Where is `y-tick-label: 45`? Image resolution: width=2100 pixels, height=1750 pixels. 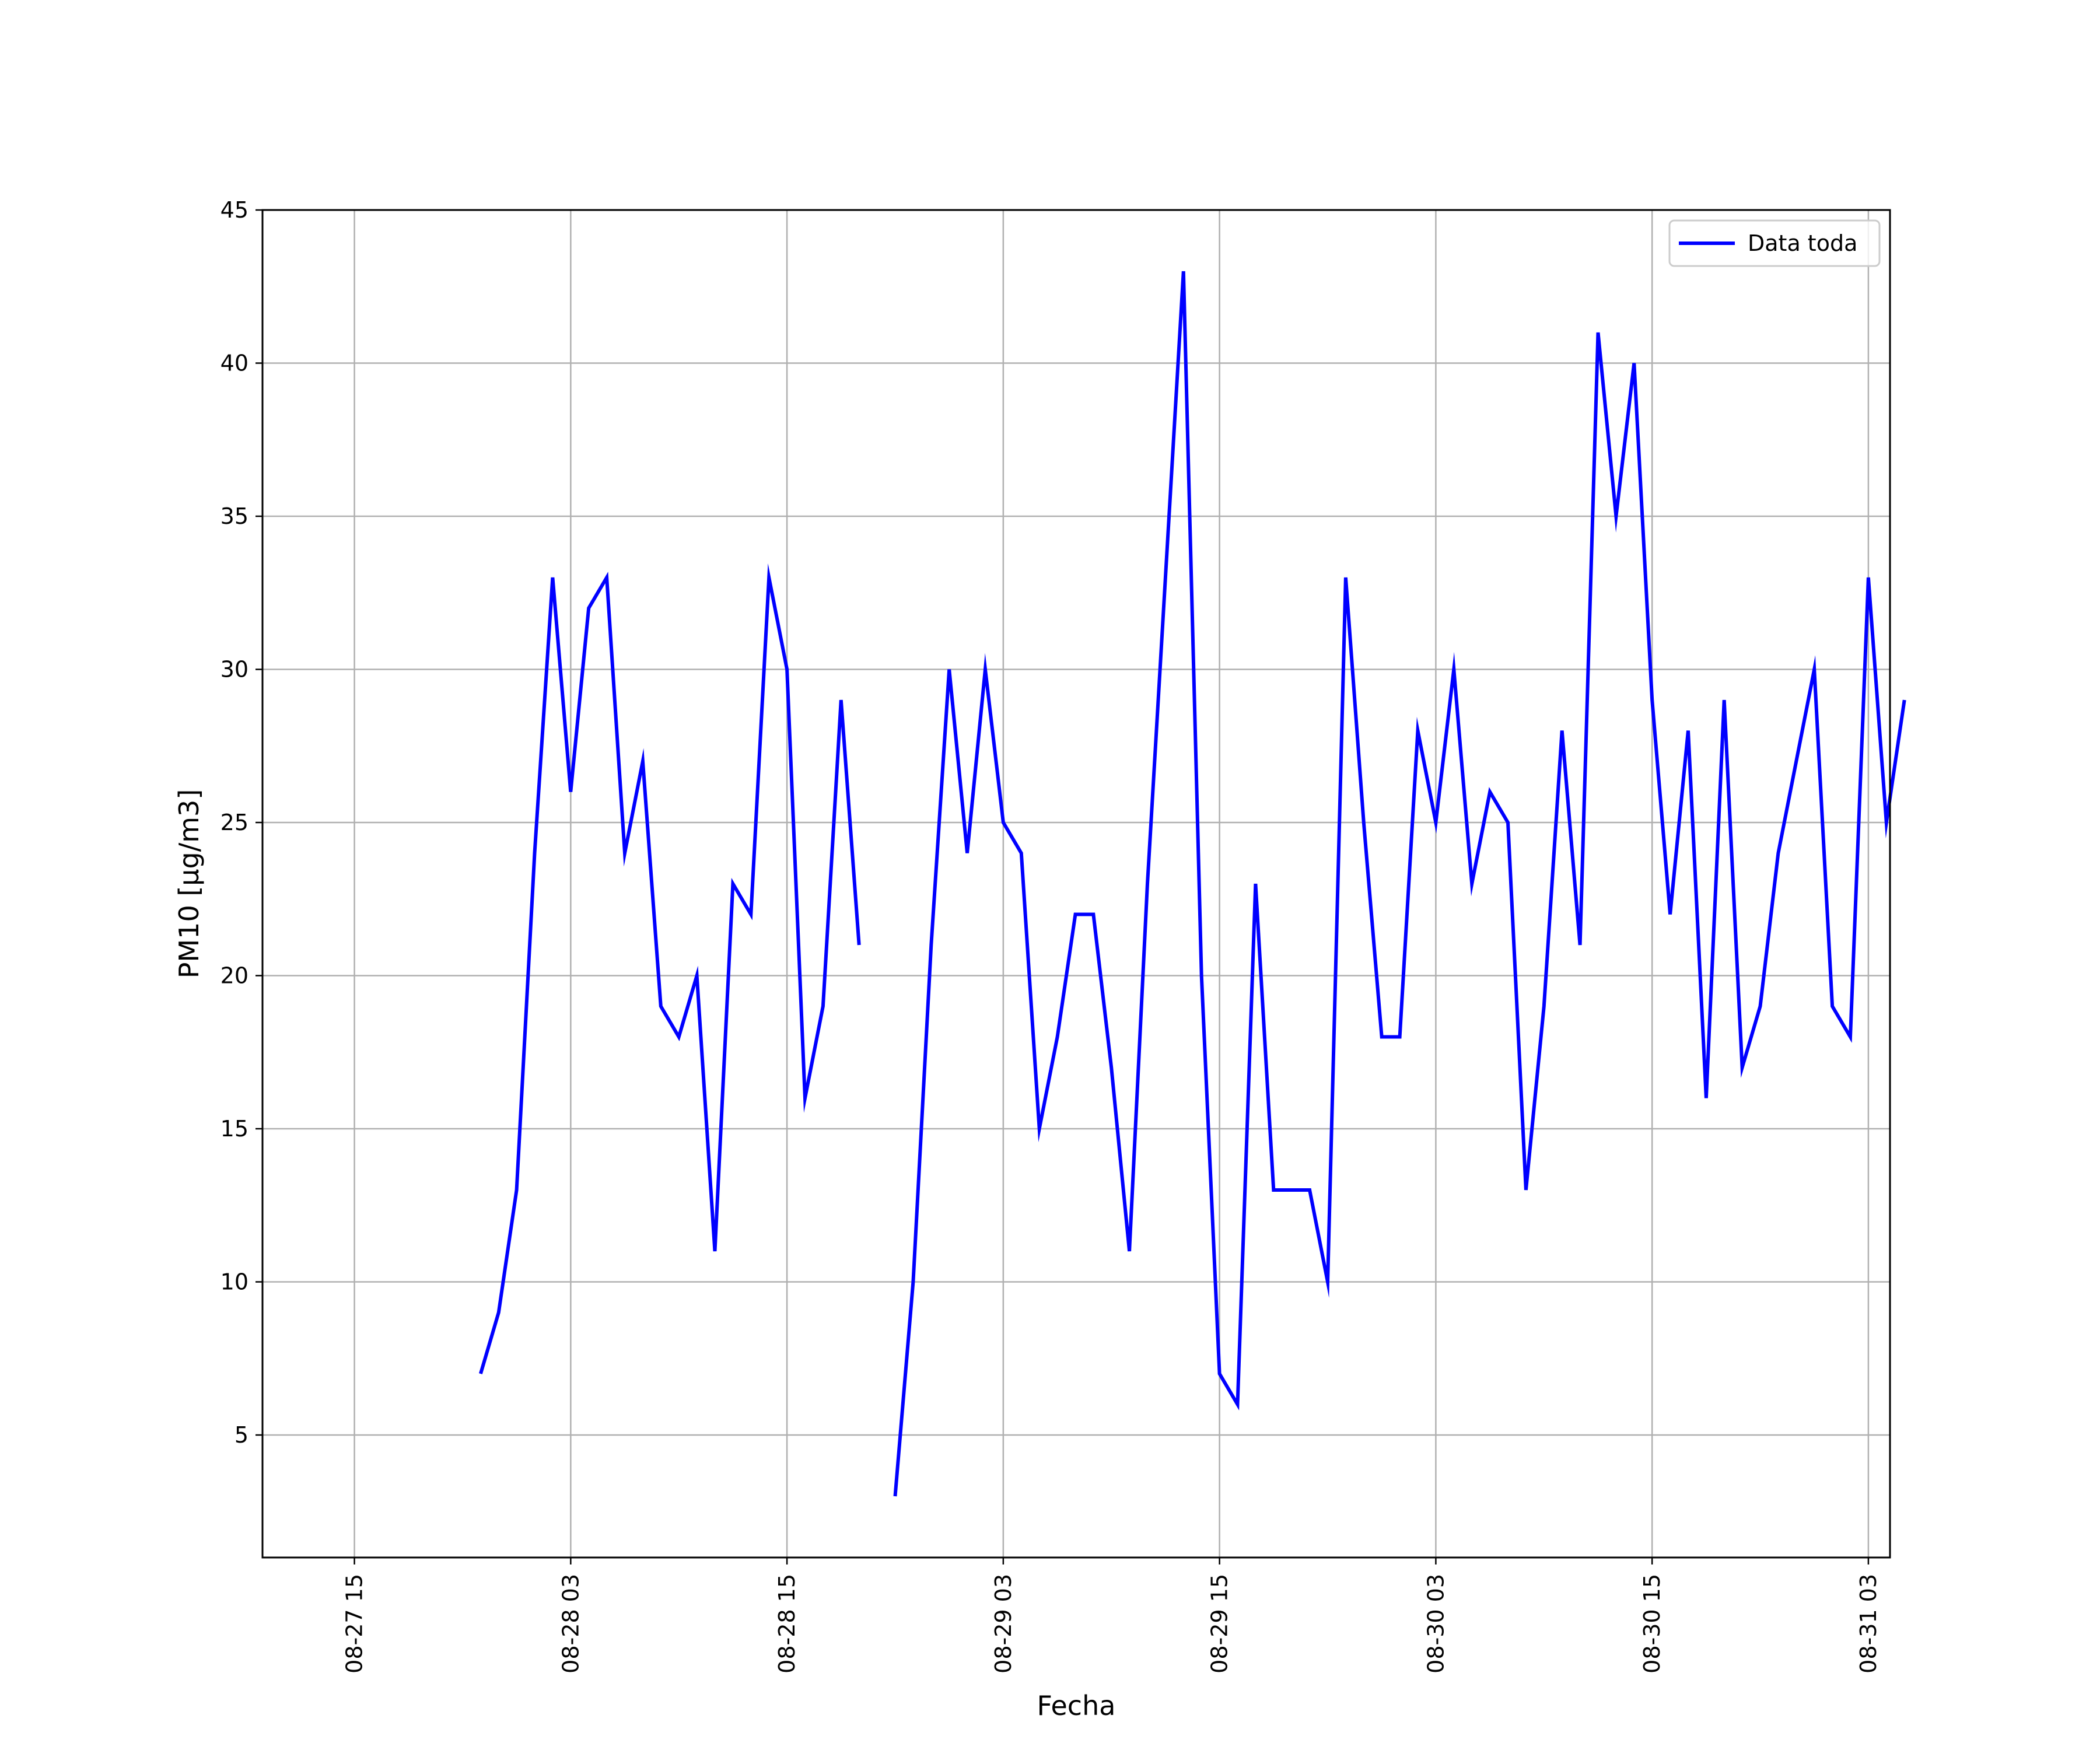 y-tick-label: 45 is located at coordinates (235, 210).